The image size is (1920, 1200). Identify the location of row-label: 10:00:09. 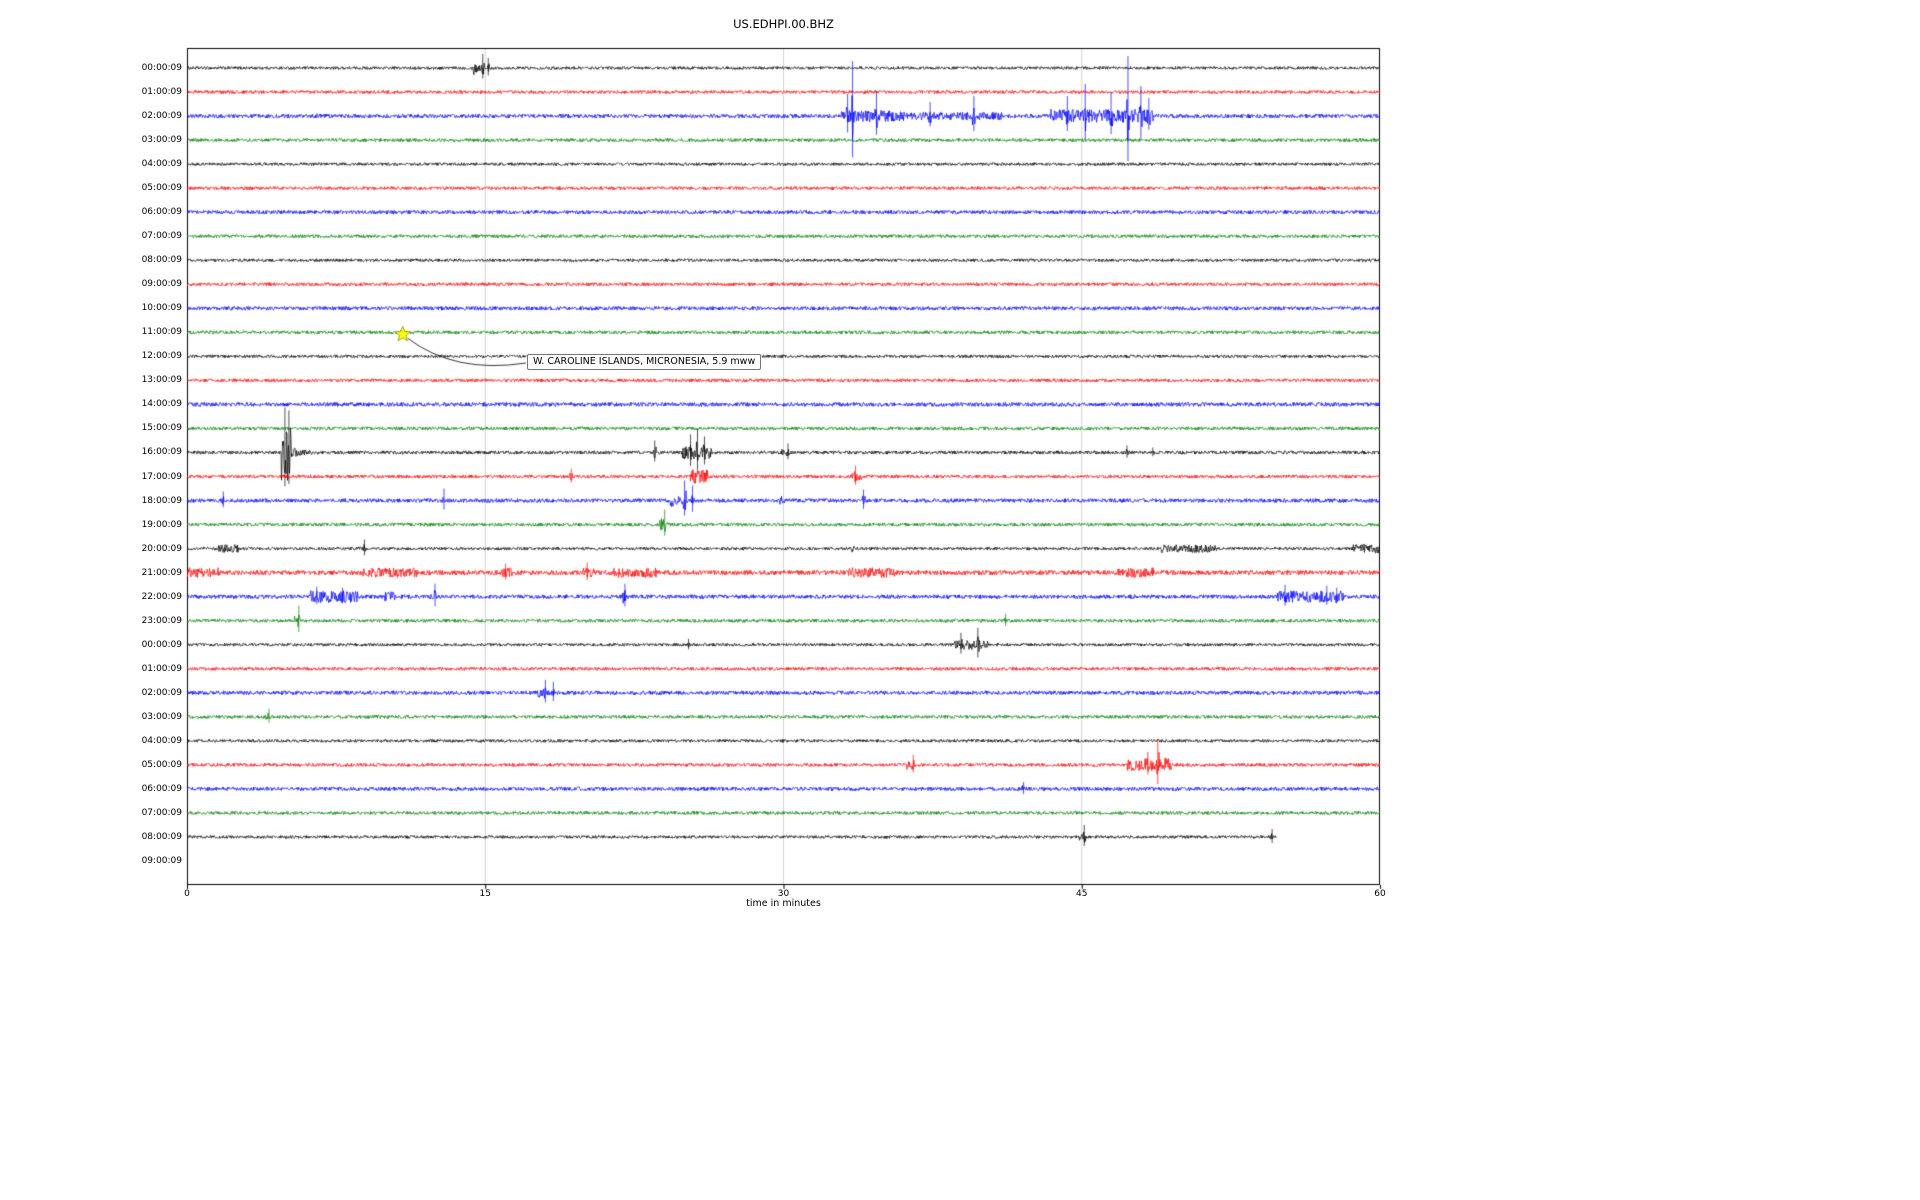
(161, 308).